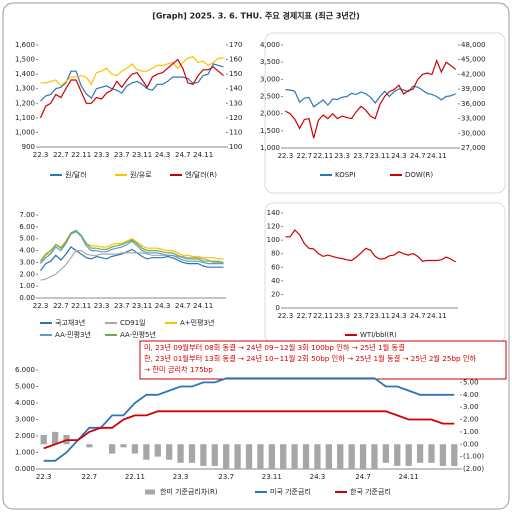 The width and height of the screenshot is (512, 512). Describe the element at coordinates (138, 334) in the screenshot. I see `legend-label: AA-민평5년` at that location.